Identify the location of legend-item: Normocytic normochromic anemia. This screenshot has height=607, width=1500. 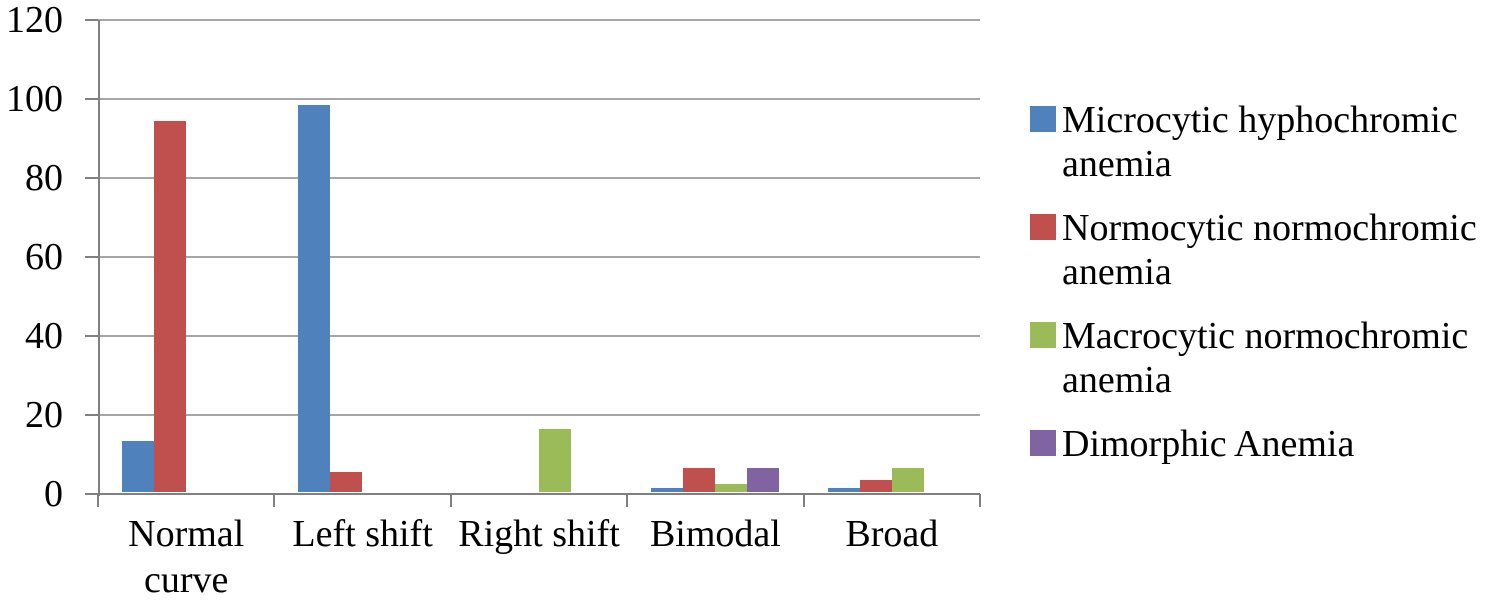
(1265, 250).